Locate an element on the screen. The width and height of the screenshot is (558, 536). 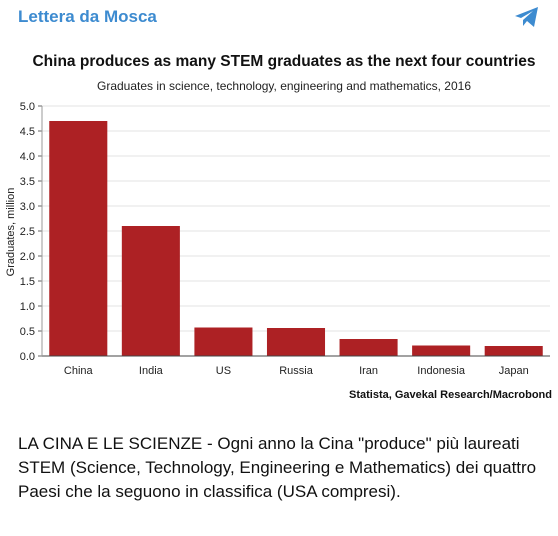
y-axis-label: Graduates, million is located at coordinates (11, 232).